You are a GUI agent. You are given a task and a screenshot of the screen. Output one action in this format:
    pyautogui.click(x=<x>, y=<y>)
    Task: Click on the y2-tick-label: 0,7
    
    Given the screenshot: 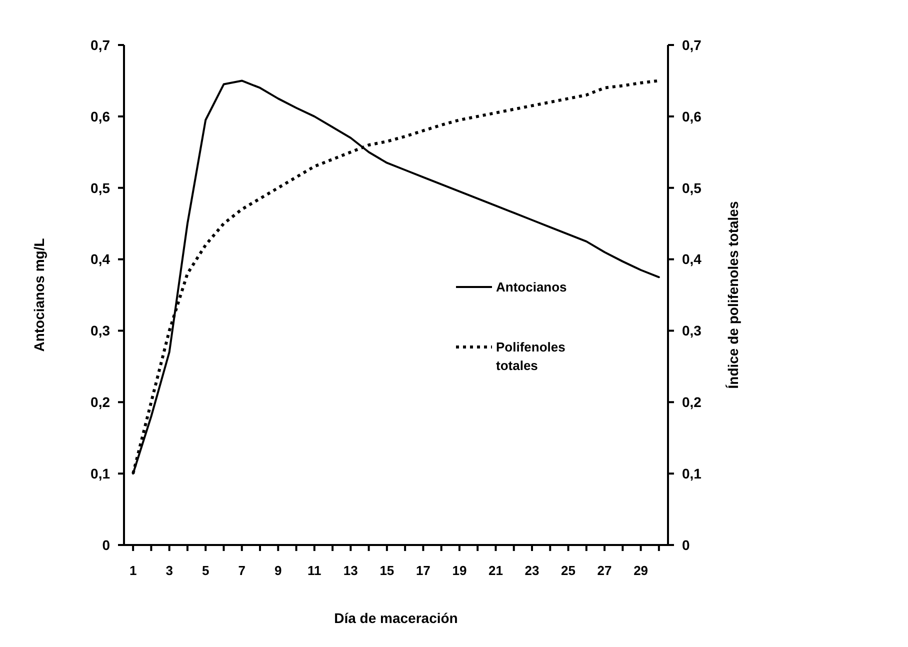 What is the action you would take?
    pyautogui.click(x=692, y=44)
    